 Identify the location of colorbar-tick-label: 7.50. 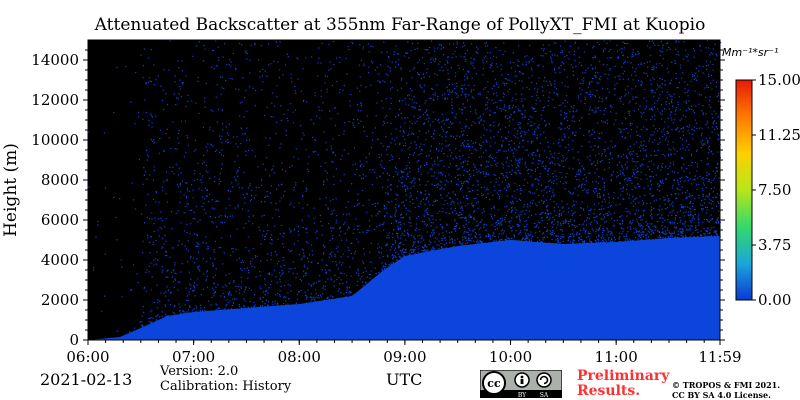
(774, 190).